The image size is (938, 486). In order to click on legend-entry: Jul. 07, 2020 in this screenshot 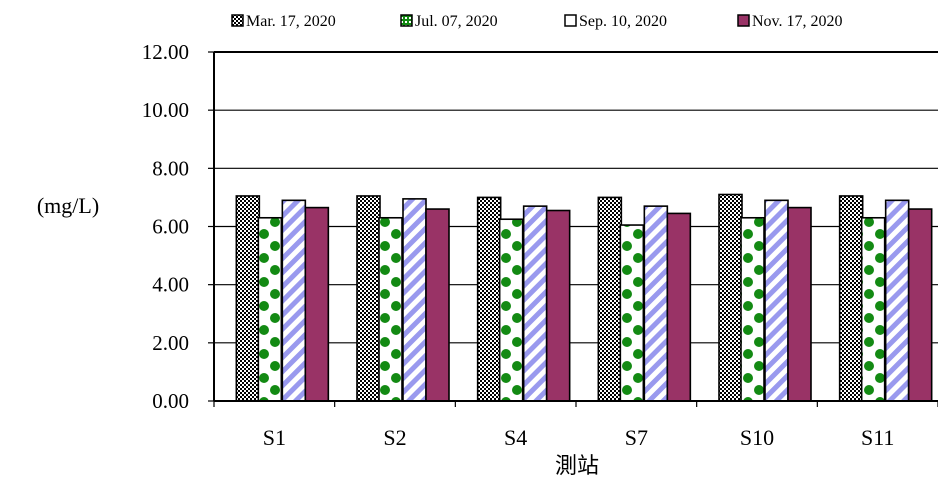, I will do `click(456, 21)`.